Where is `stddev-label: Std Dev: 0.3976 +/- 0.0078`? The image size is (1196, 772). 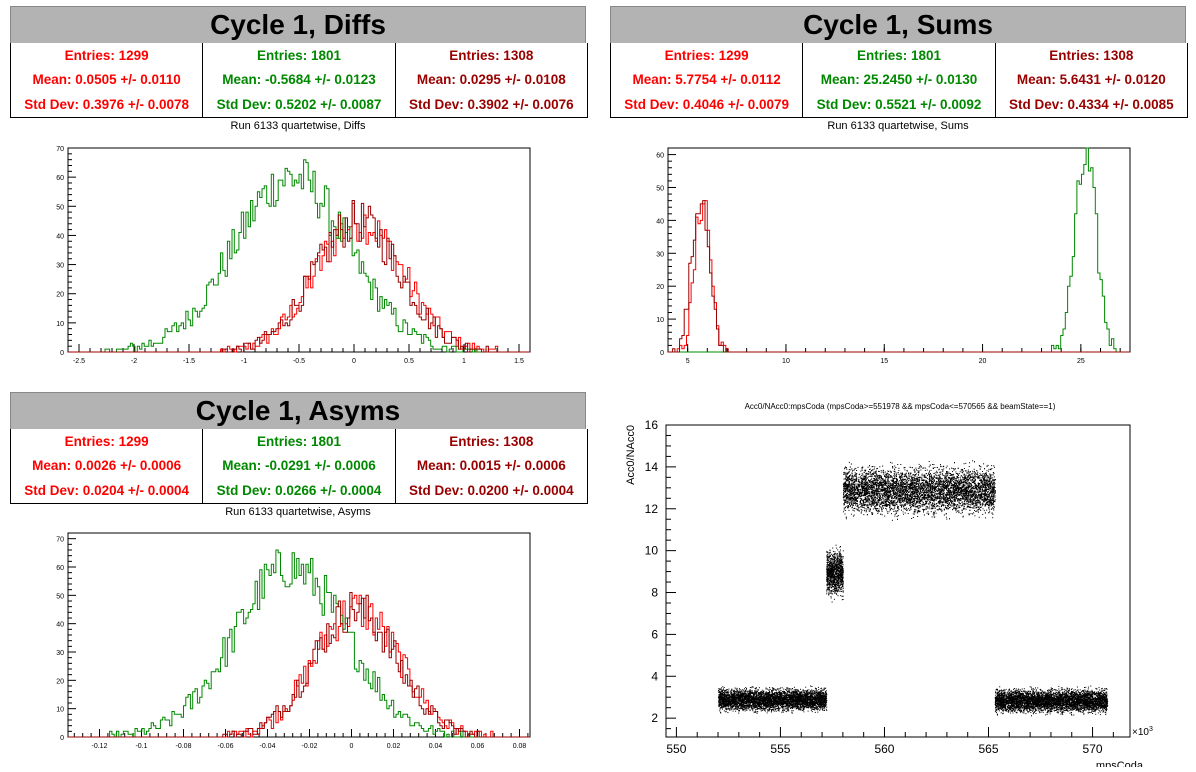
stddev-label: Std Dev: 0.3976 +/- 0.0078 is located at coordinates (107, 105).